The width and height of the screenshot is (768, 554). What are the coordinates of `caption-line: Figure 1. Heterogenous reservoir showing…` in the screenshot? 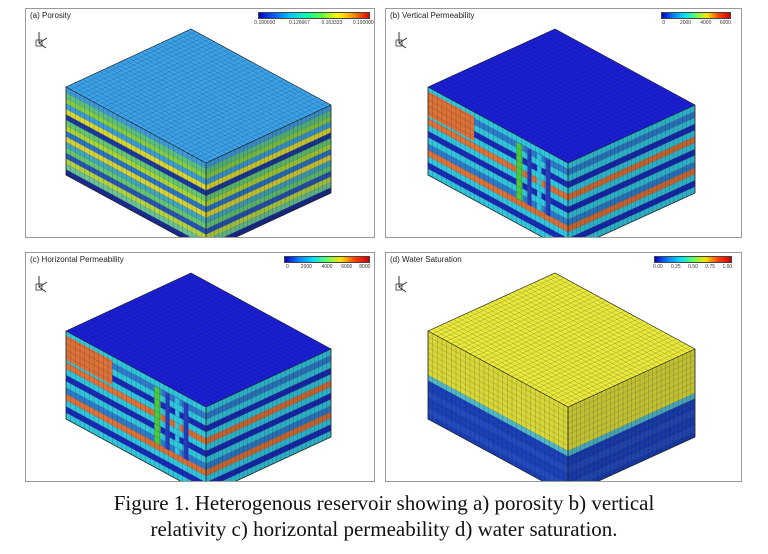 It's located at (384, 503).